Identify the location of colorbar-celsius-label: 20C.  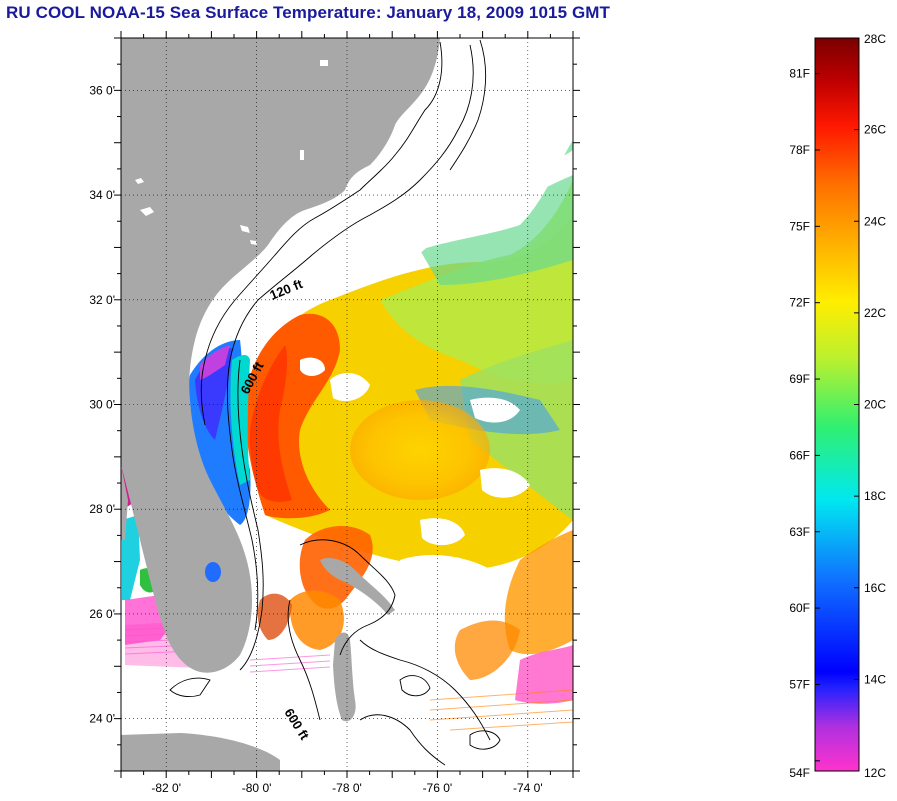
(875, 405).